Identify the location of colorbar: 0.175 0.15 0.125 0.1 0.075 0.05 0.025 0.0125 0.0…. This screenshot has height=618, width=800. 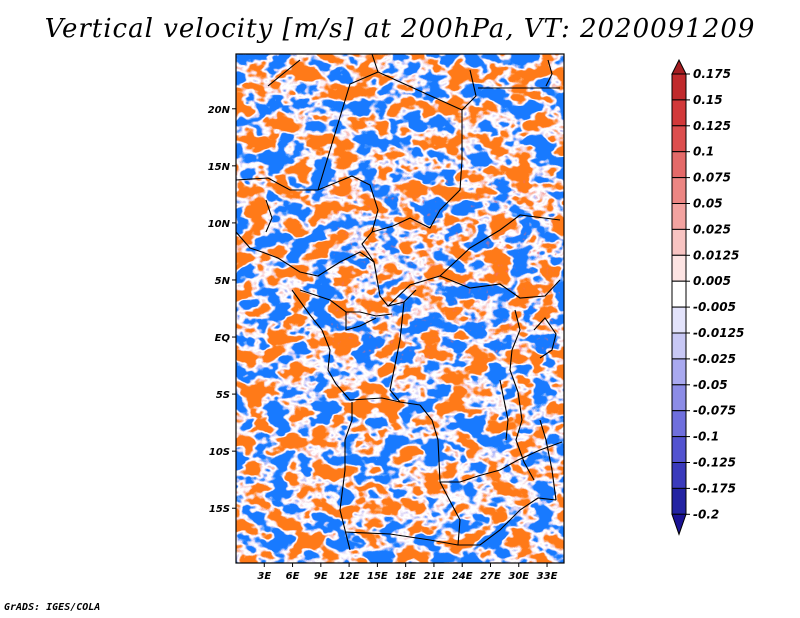
(707, 297).